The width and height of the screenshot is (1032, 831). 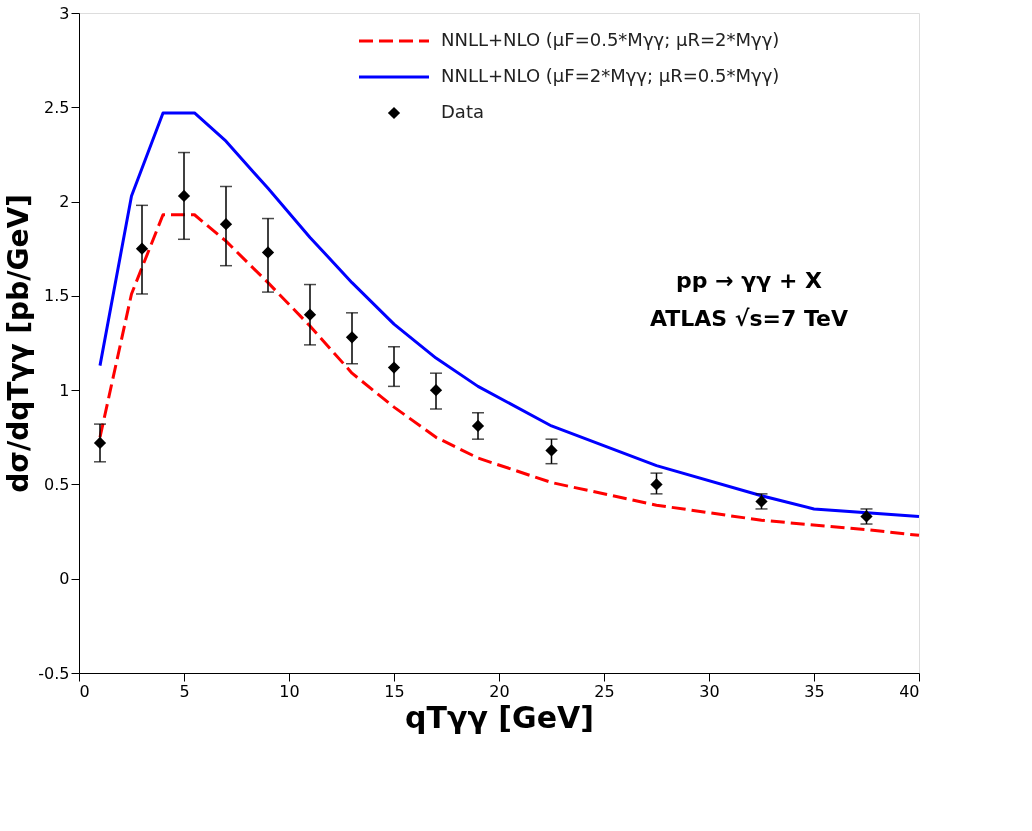 What do you see at coordinates (54, 673) in the screenshot?
I see `y-tick-label: -0.5` at bounding box center [54, 673].